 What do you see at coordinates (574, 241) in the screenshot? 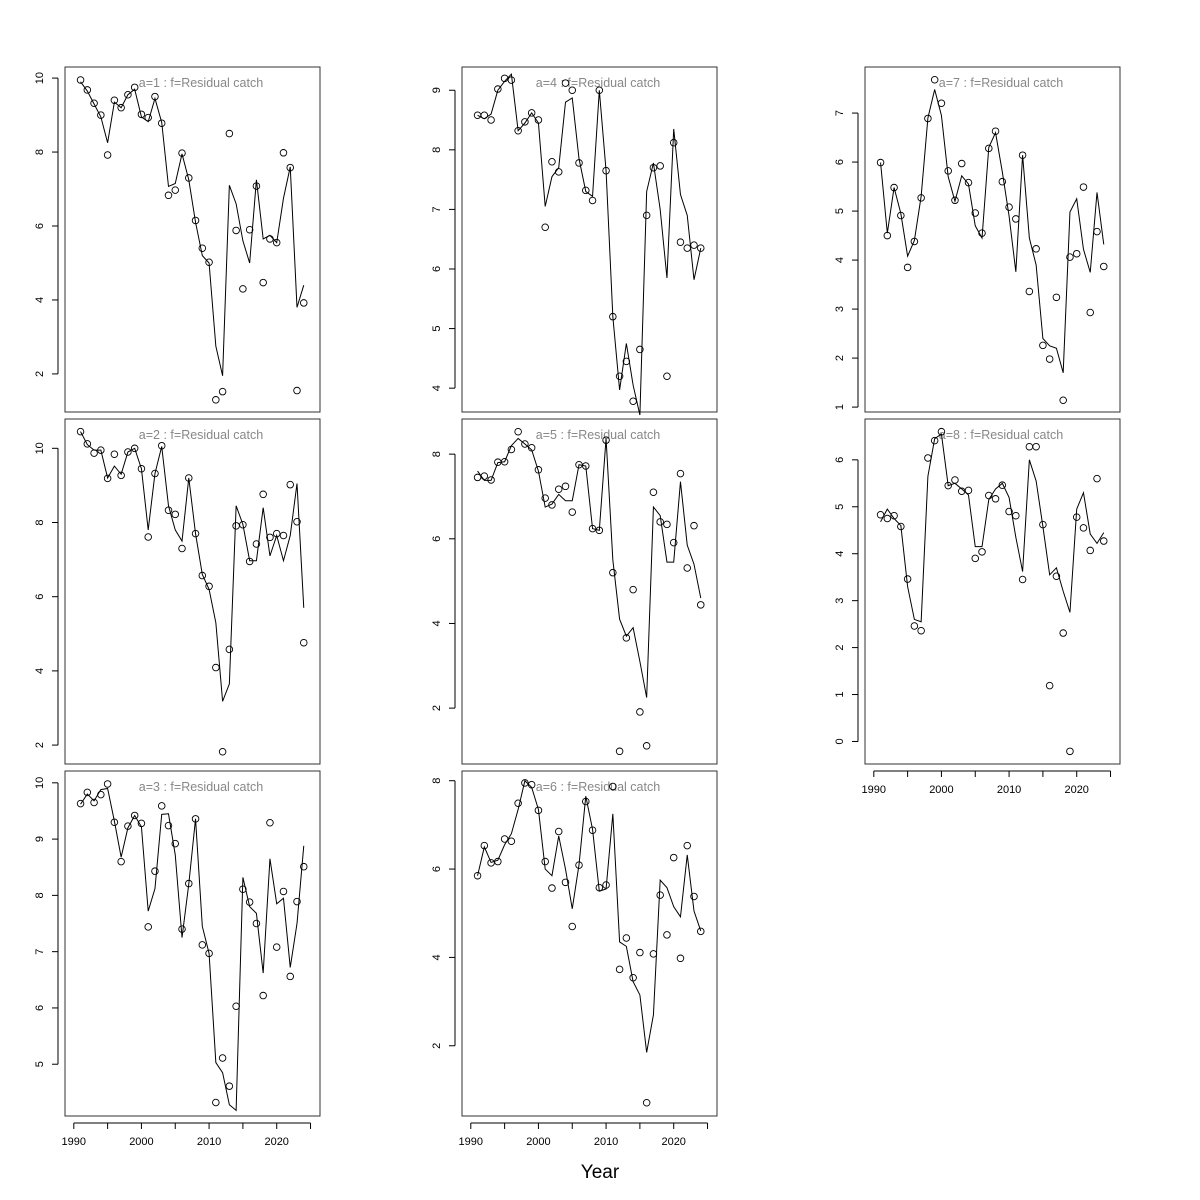
I see `panel-4: a=4 : f=Residual catch 4 5 6 7 8 9` at bounding box center [574, 241].